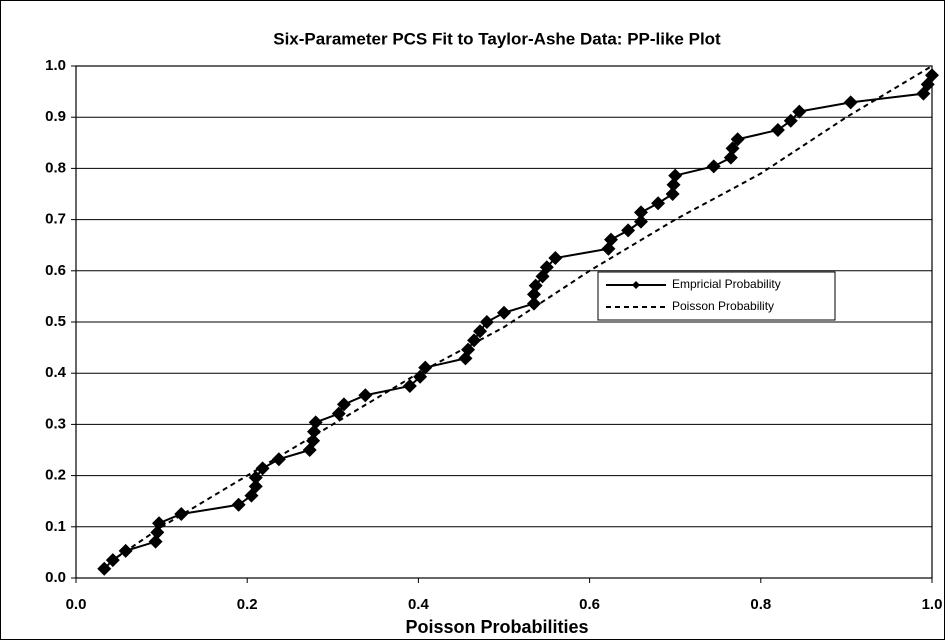  What do you see at coordinates (589, 604) in the screenshot?
I see `x-tick-label: 0.6` at bounding box center [589, 604].